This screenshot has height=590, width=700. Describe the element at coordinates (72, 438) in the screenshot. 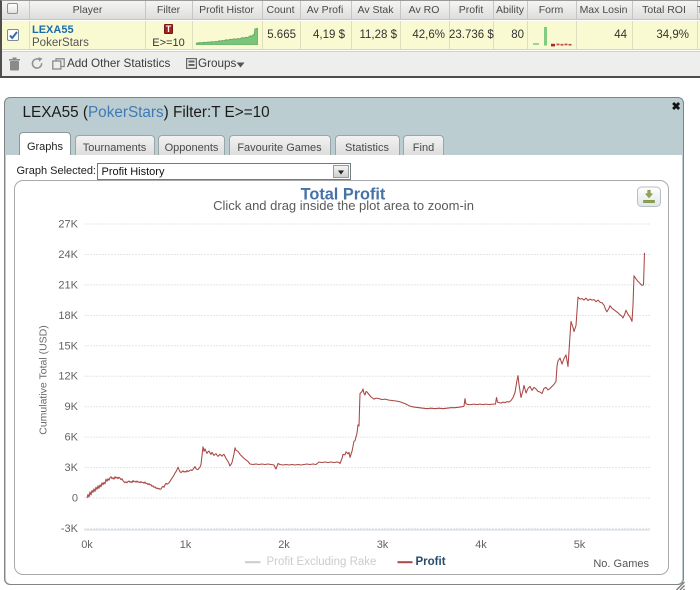

I see `svg-text: 6K` at that location.